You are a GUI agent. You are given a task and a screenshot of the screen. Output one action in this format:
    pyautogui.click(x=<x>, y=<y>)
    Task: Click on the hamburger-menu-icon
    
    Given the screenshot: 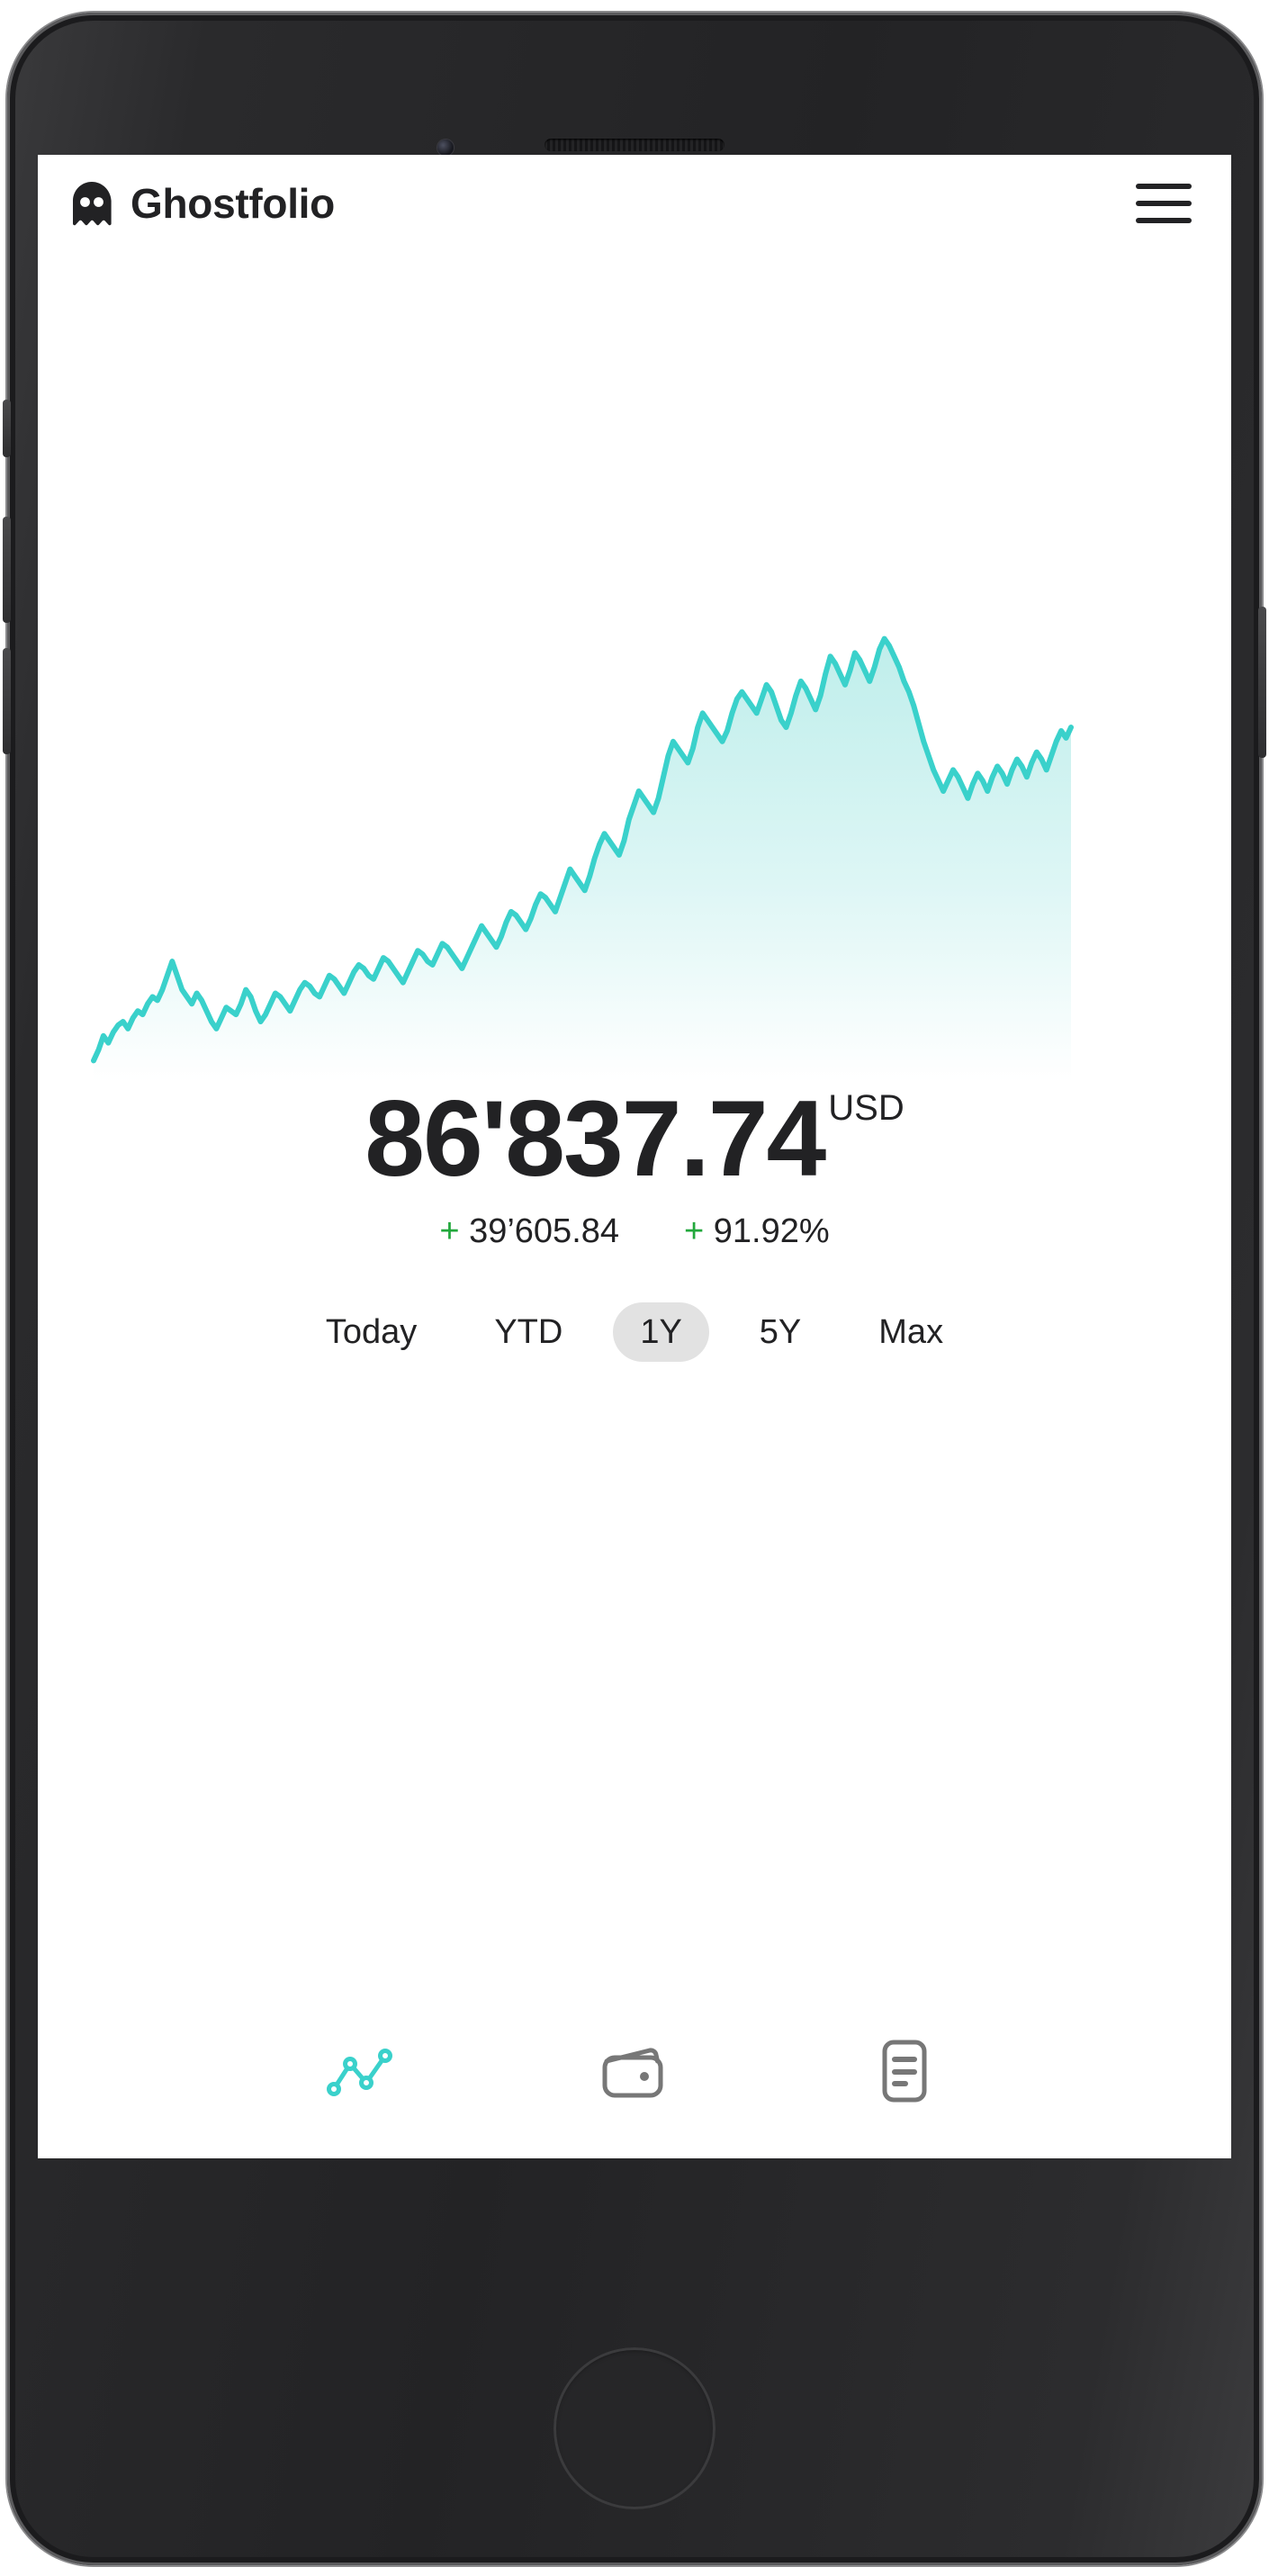 What is the action you would take?
    pyautogui.click(x=1167, y=203)
    